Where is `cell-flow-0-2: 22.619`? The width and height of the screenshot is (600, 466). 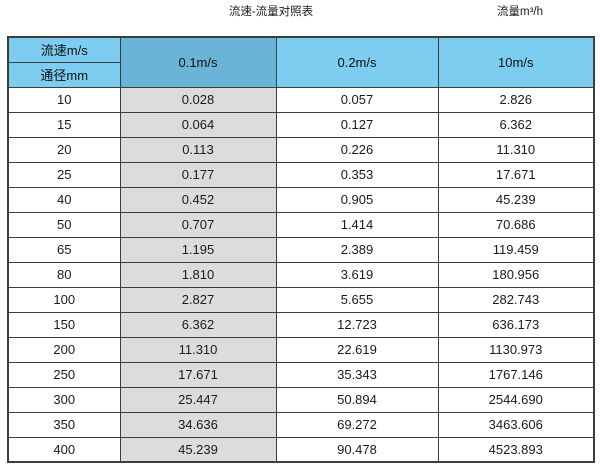
cell-flow-0-2: 22.619 is located at coordinates (357, 349).